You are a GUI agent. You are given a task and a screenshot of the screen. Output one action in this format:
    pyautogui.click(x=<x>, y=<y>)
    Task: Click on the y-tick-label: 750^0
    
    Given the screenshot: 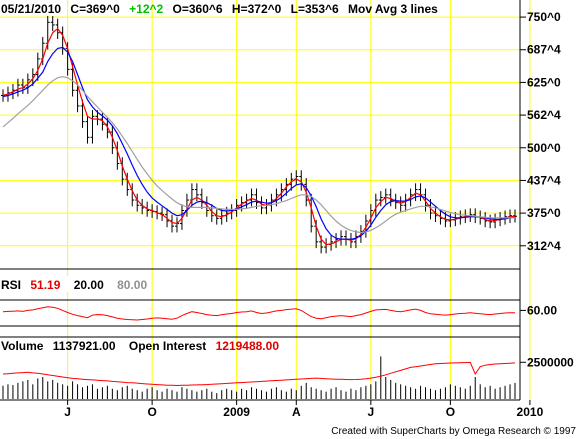 What is the action you would take?
    pyautogui.click(x=544, y=17)
    